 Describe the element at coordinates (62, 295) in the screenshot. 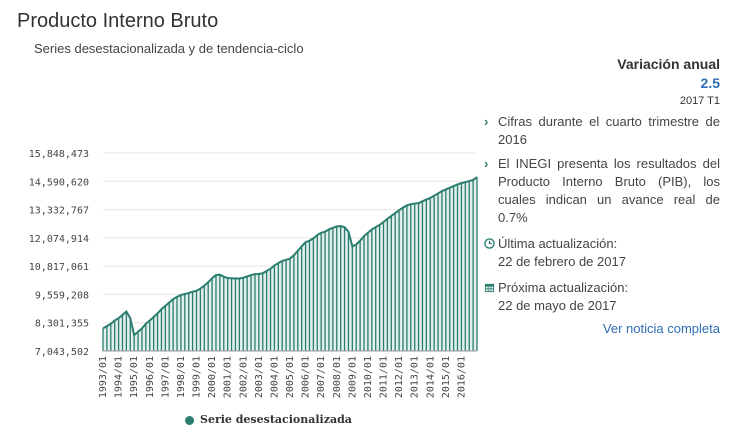

I see `y-tick-label: 9,559,208` at that location.